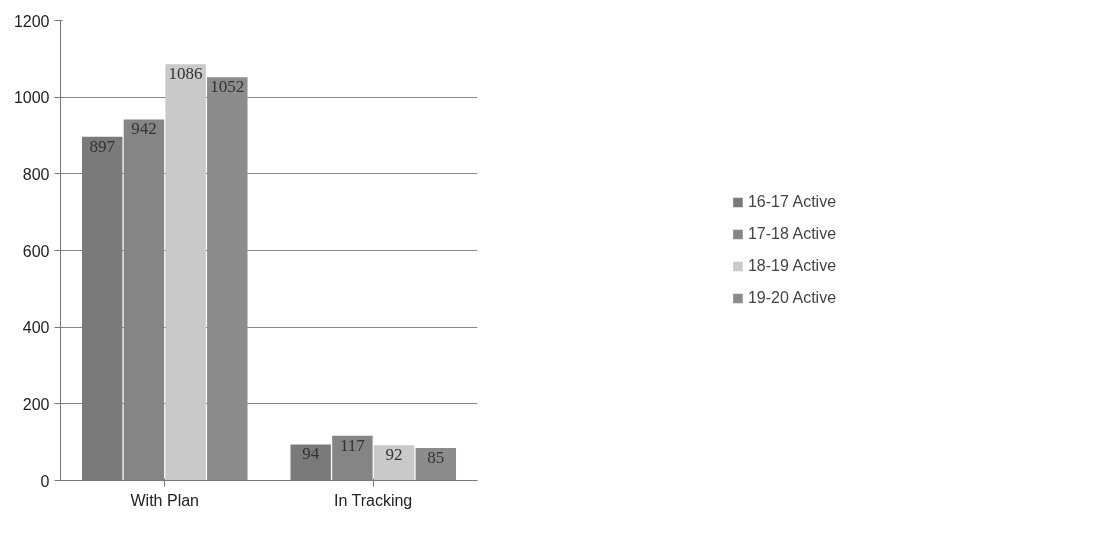 The image size is (1094, 538). Describe the element at coordinates (792, 202) in the screenshot. I see `legend-label: 16-17 Active` at that location.